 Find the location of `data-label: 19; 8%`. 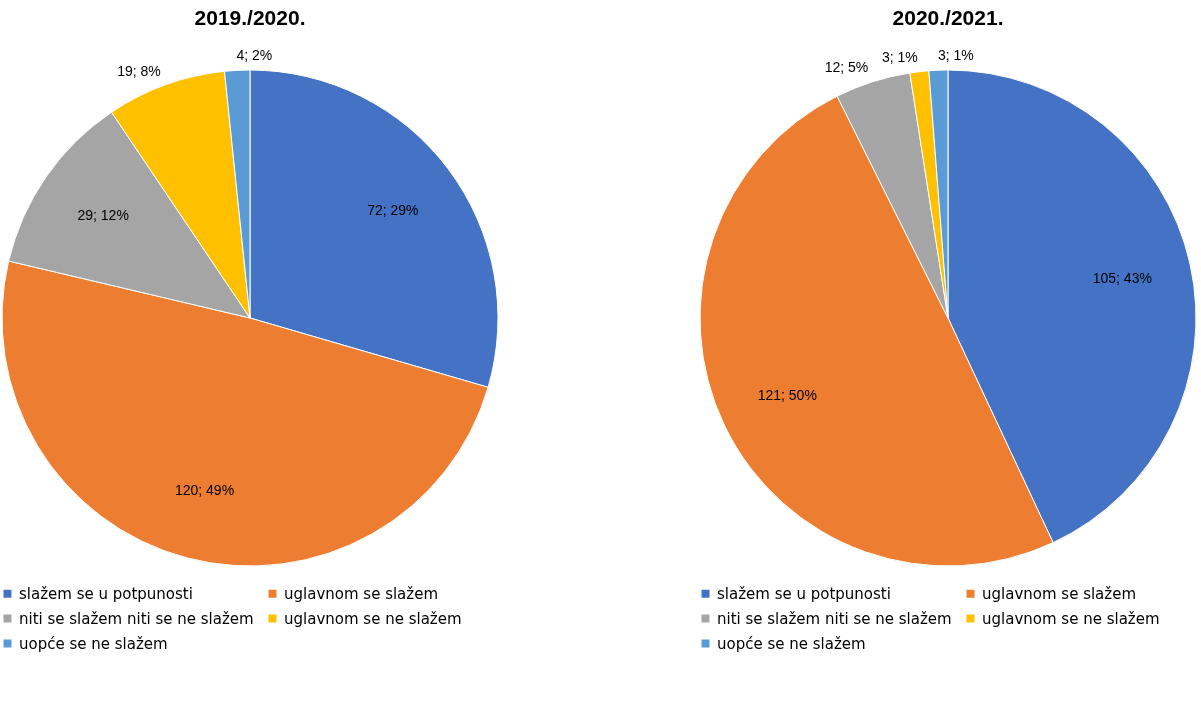

data-label: 19; 8% is located at coordinates (139, 70).